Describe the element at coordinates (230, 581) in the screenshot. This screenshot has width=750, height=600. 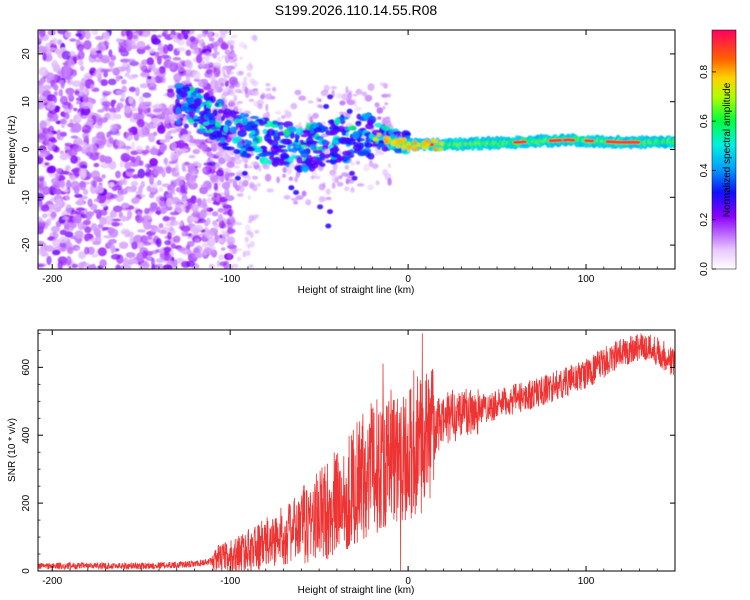
I see `snr-xtick-label: -100` at that location.